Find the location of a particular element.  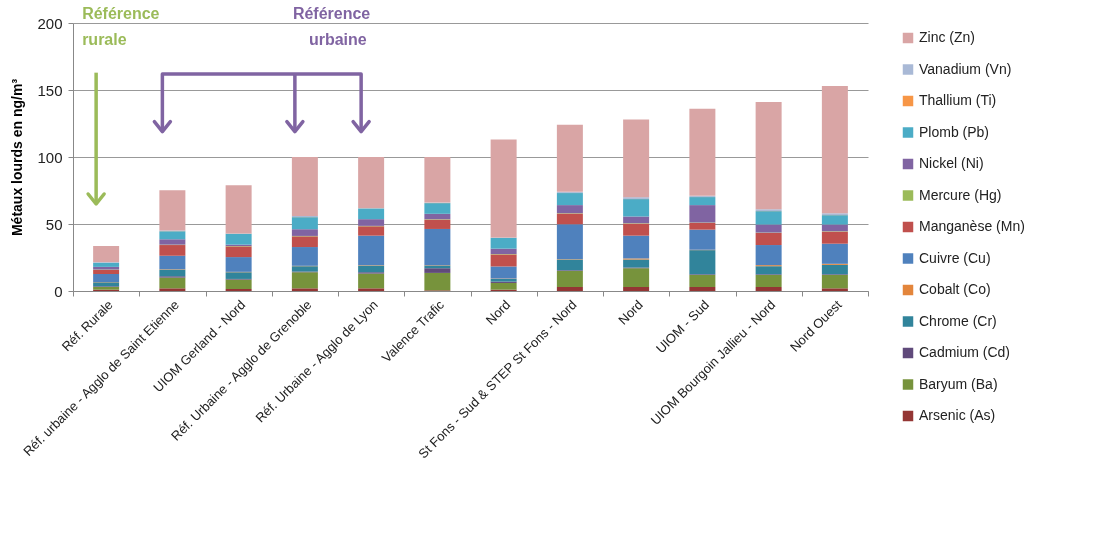

legend-label: Cuivre (Cu) is located at coordinates (955, 257).